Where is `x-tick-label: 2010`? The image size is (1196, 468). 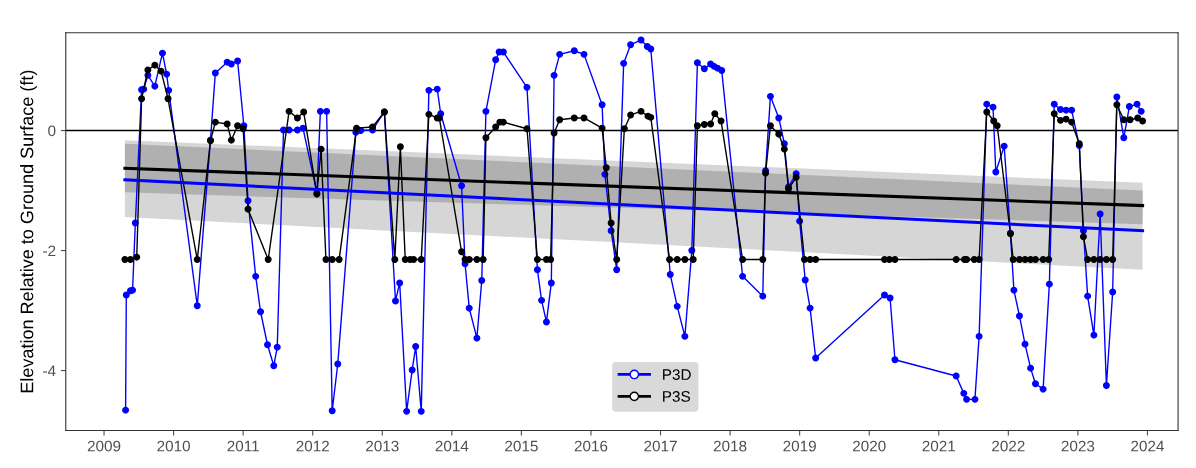
x-tick-label: 2010 is located at coordinates (173, 446).